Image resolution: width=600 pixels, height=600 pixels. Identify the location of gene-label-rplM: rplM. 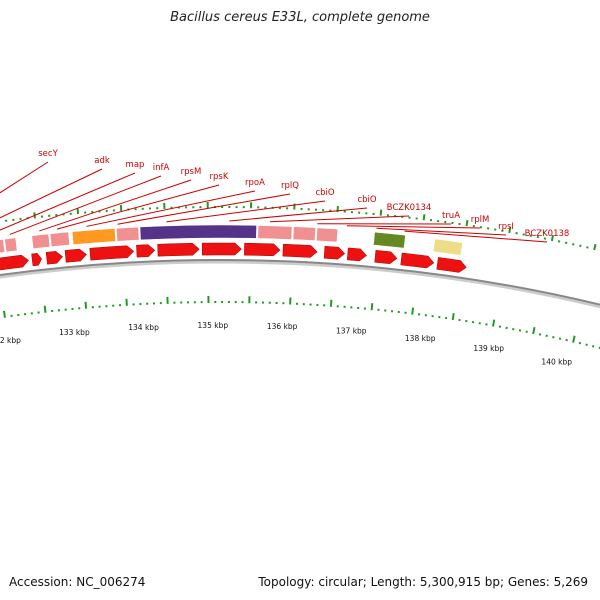
(480, 220).